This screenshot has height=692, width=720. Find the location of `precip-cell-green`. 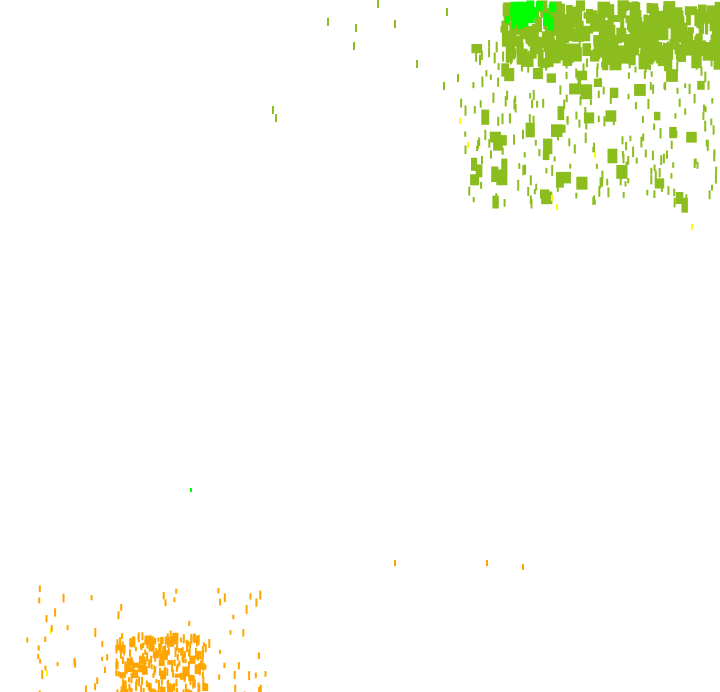

precip-cell-green is located at coordinates (191, 490).